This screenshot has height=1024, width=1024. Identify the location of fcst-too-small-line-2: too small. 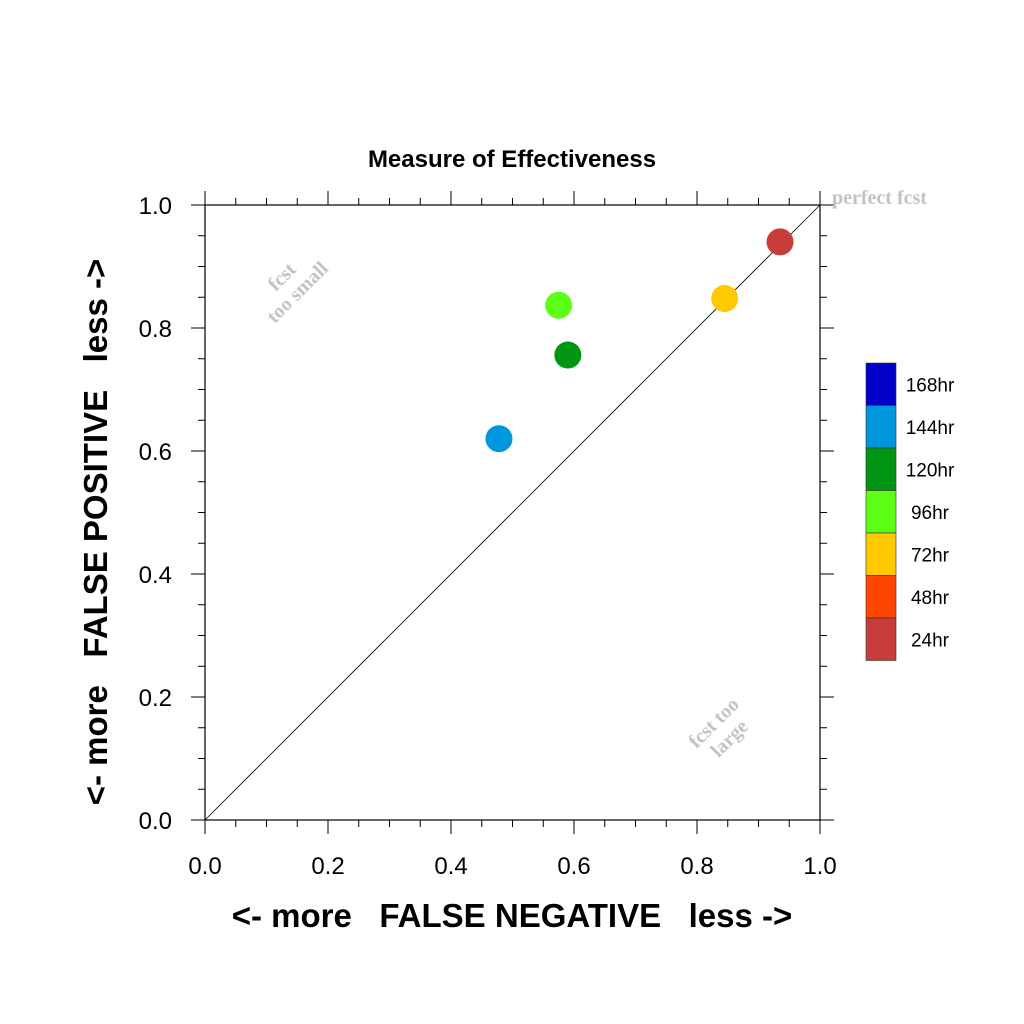
(298, 292).